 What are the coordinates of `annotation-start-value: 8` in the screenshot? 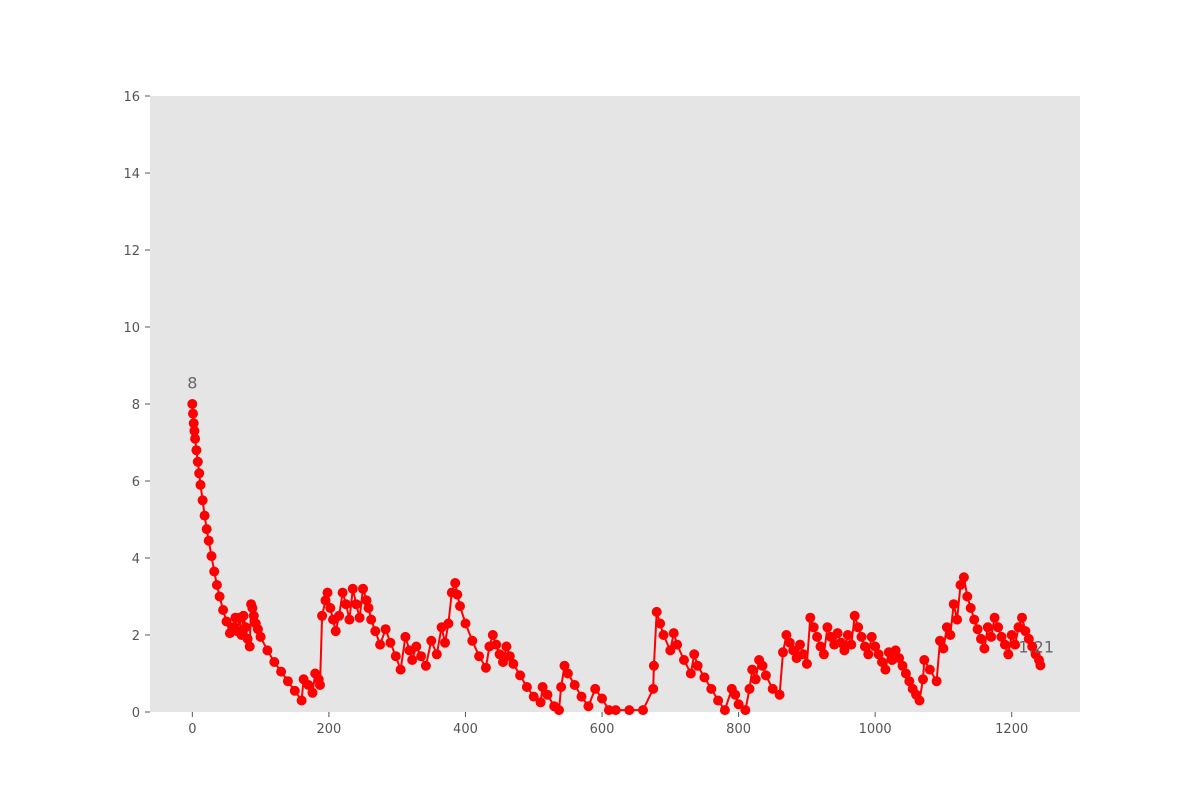 It's located at (192, 383).